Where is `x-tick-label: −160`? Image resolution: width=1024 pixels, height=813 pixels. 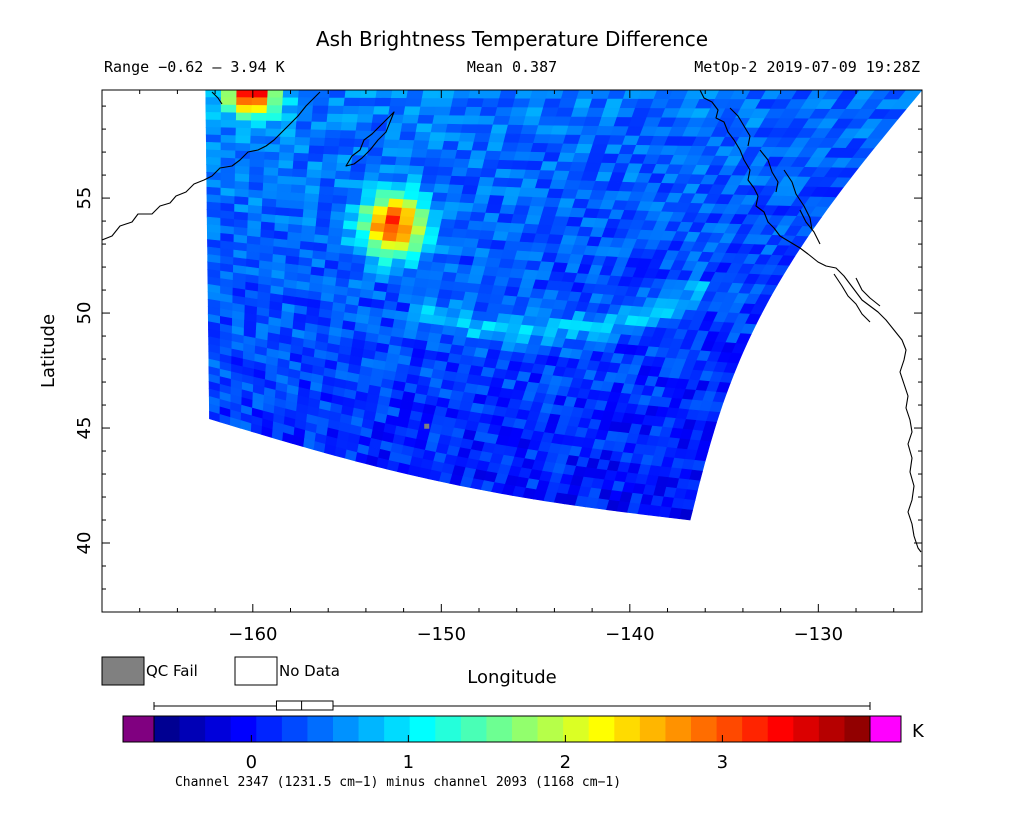 x-tick-label: −160 is located at coordinates (252, 634).